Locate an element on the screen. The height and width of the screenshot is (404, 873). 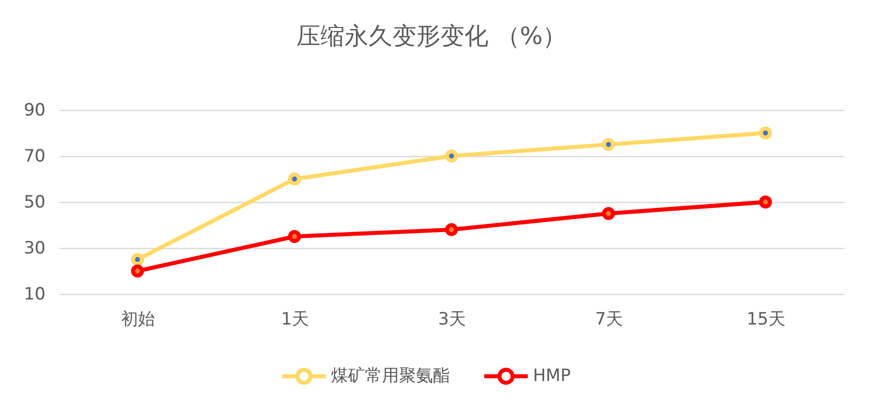
y-tick-label: 30 is located at coordinates (35, 248).